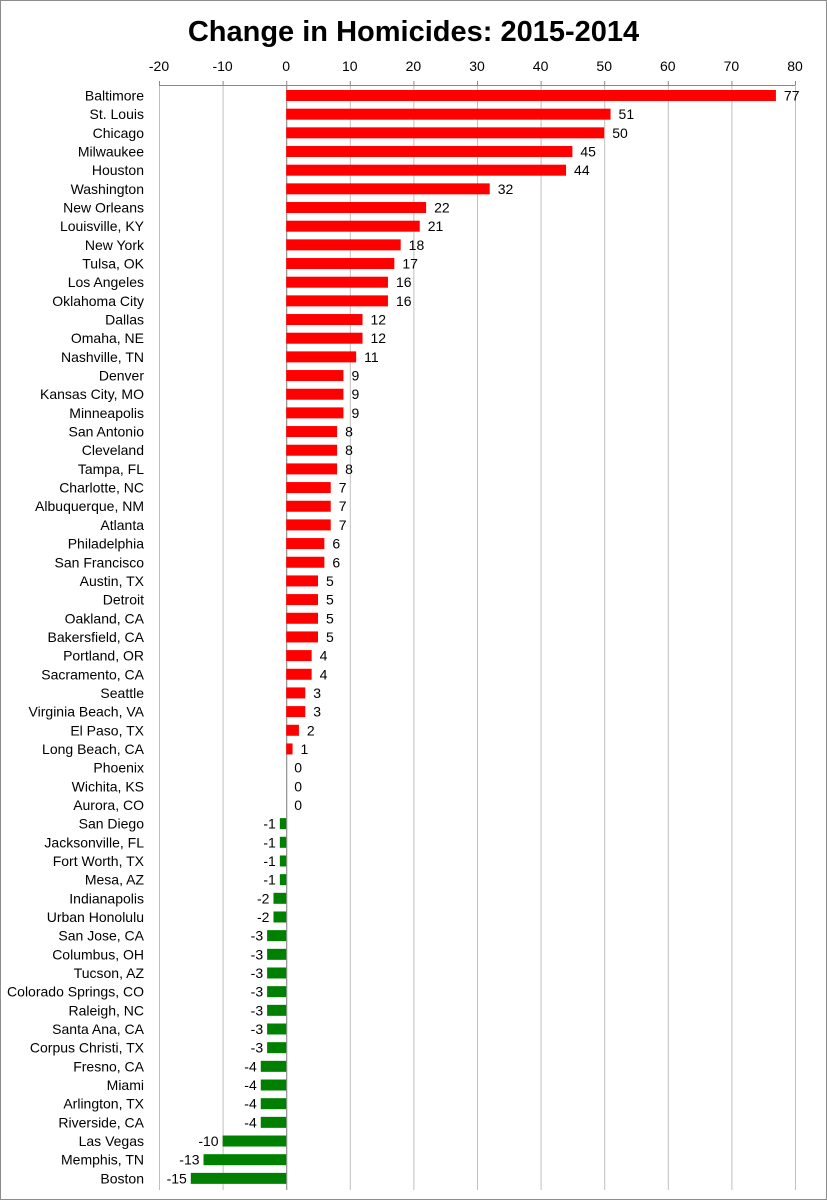 This screenshot has width=827, height=1200. What do you see at coordinates (177, 1178) in the screenshot?
I see `data-label: -15` at bounding box center [177, 1178].